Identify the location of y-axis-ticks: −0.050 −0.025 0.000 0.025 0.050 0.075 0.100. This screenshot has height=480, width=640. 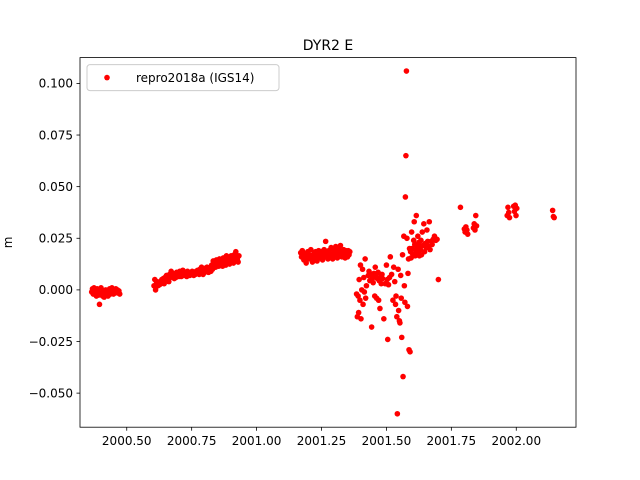
(54, 238).